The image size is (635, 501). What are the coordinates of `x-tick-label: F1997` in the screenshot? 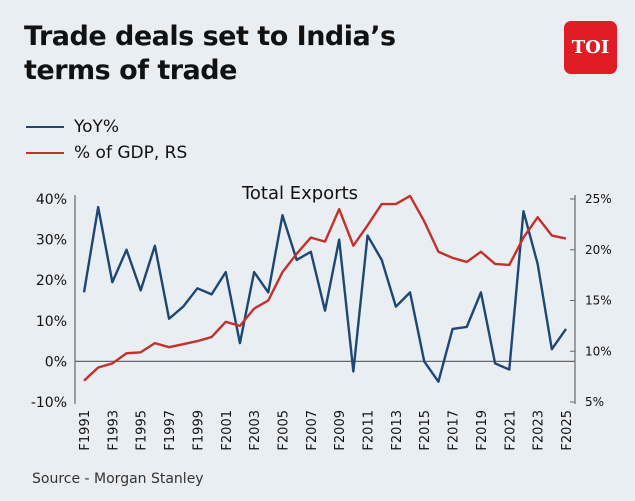 It's located at (170, 430).